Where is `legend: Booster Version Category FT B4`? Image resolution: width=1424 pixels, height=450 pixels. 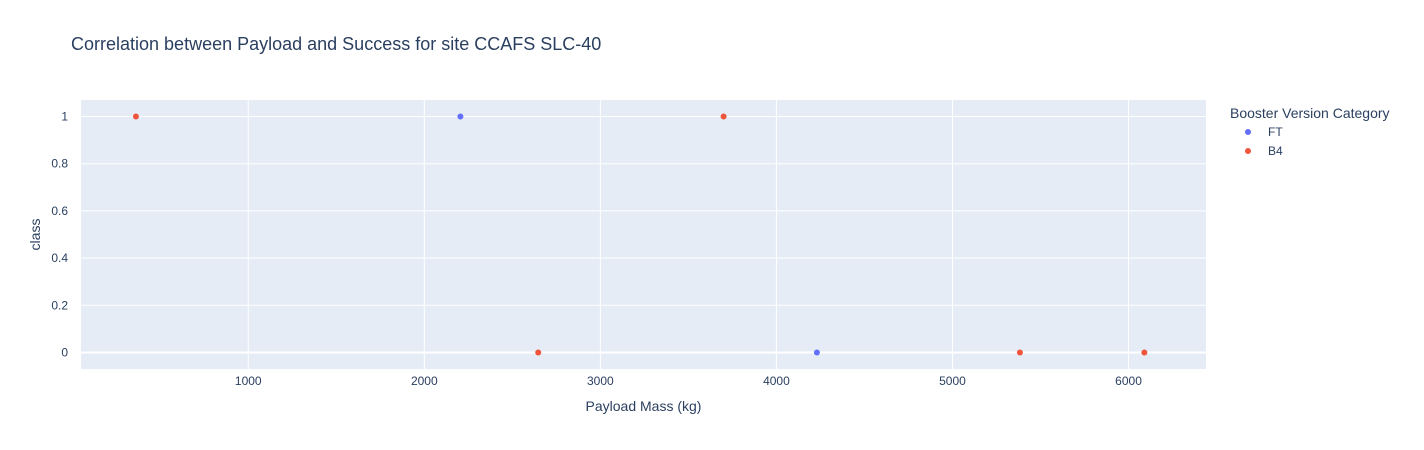
legend: Booster Version Category FT B4 is located at coordinates (1310, 131).